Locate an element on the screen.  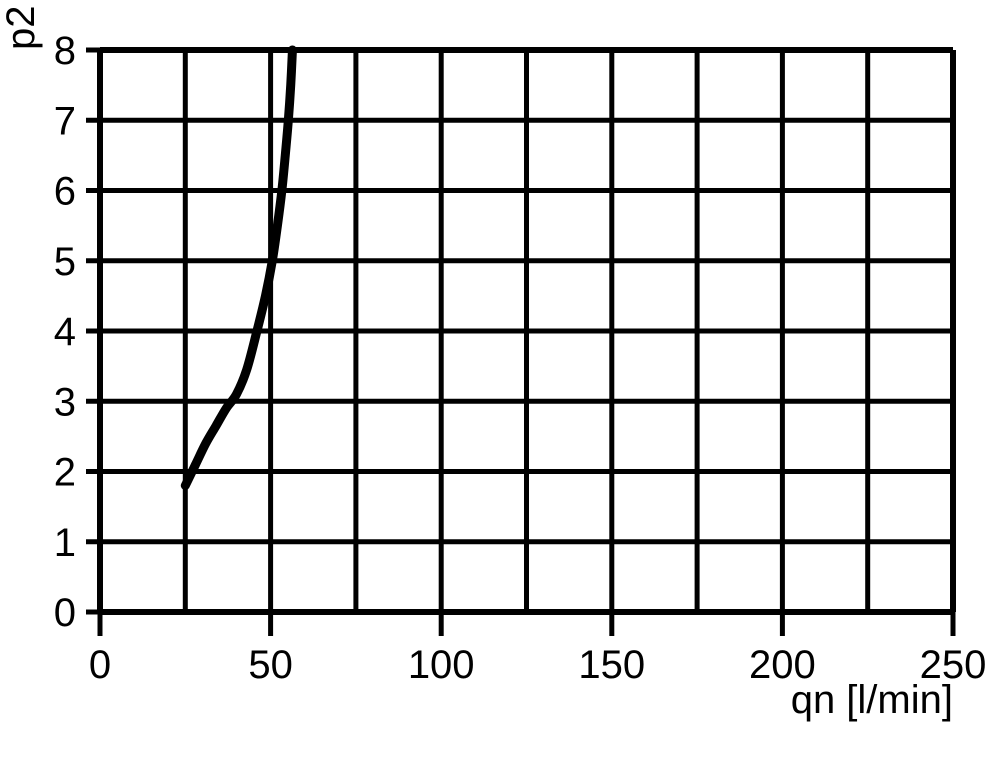
x-tick-label: 0 is located at coordinates (100, 665).